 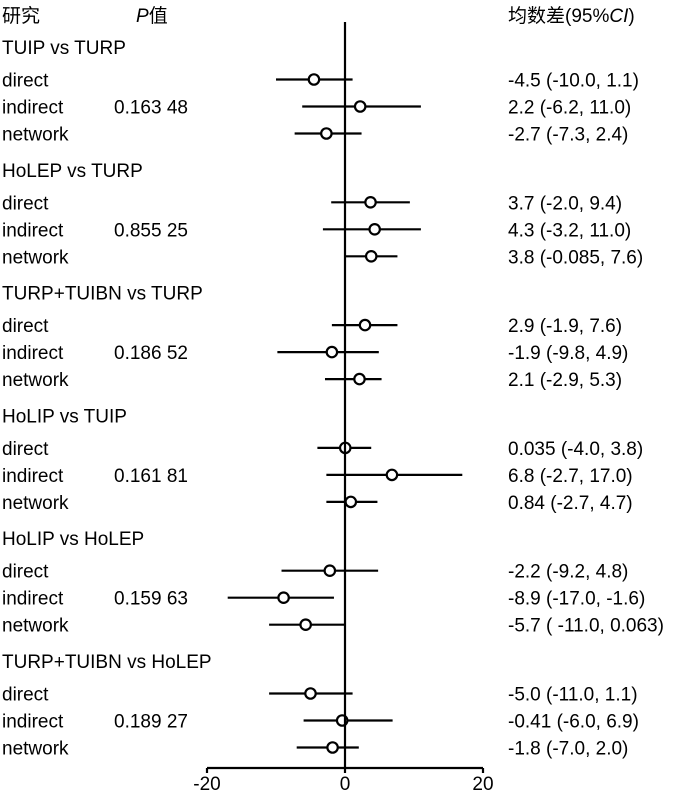 I want to click on effect-size-text: -2.2 (-9.2, 4.8), so click(x=568, y=572).